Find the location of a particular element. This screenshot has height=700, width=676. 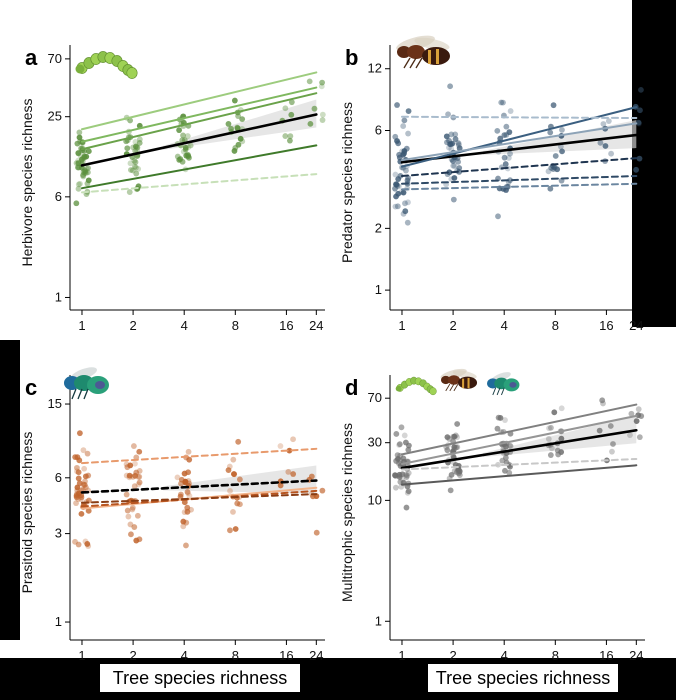

y-tick-label: 30 is located at coordinates (375, 442).